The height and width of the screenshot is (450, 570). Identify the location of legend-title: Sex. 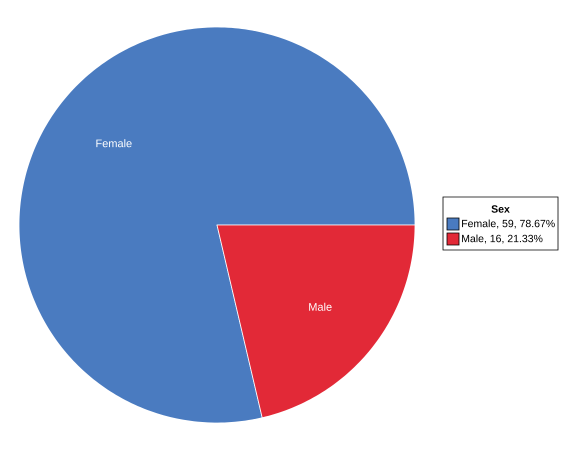
(500, 209).